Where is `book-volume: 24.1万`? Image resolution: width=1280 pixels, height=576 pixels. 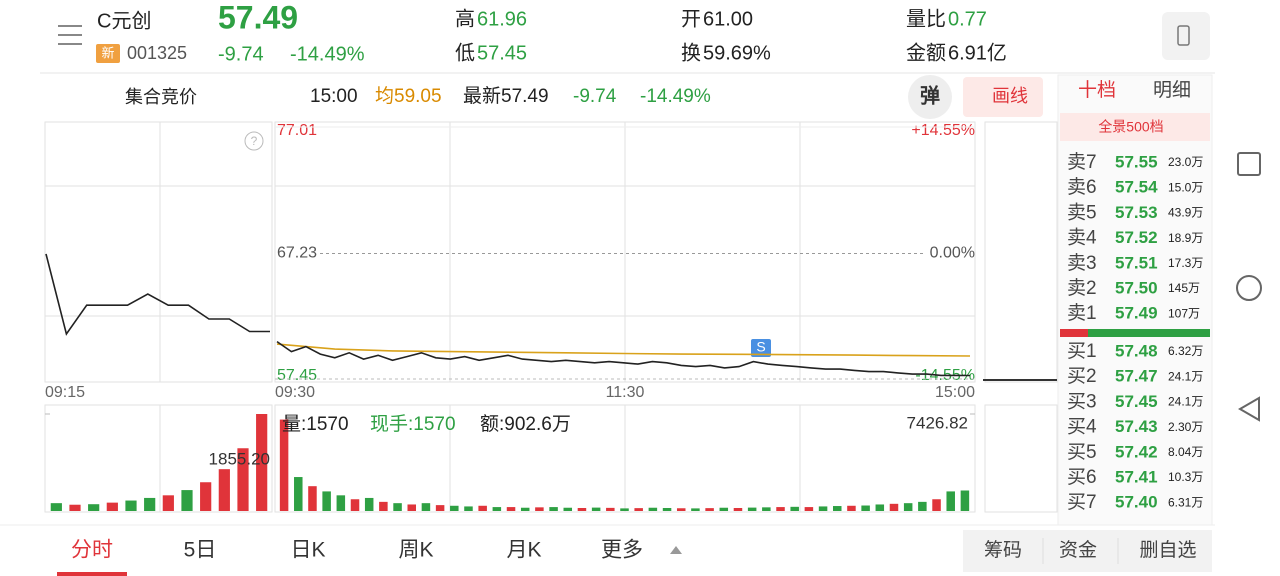
book-volume: 24.1万 is located at coordinates (1185, 376).